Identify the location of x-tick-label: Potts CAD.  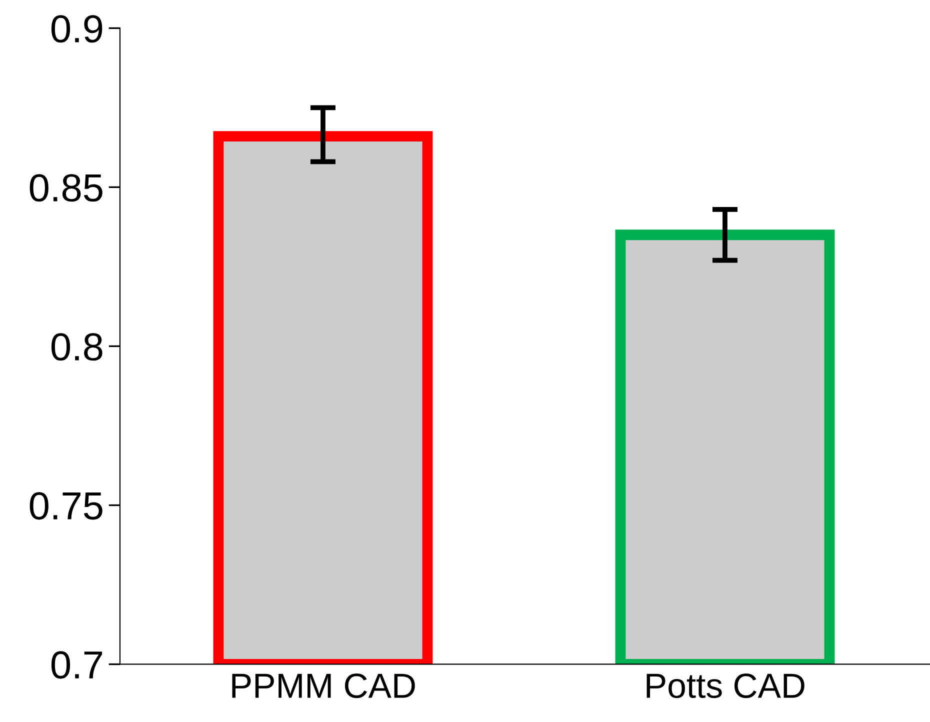
(725, 685).